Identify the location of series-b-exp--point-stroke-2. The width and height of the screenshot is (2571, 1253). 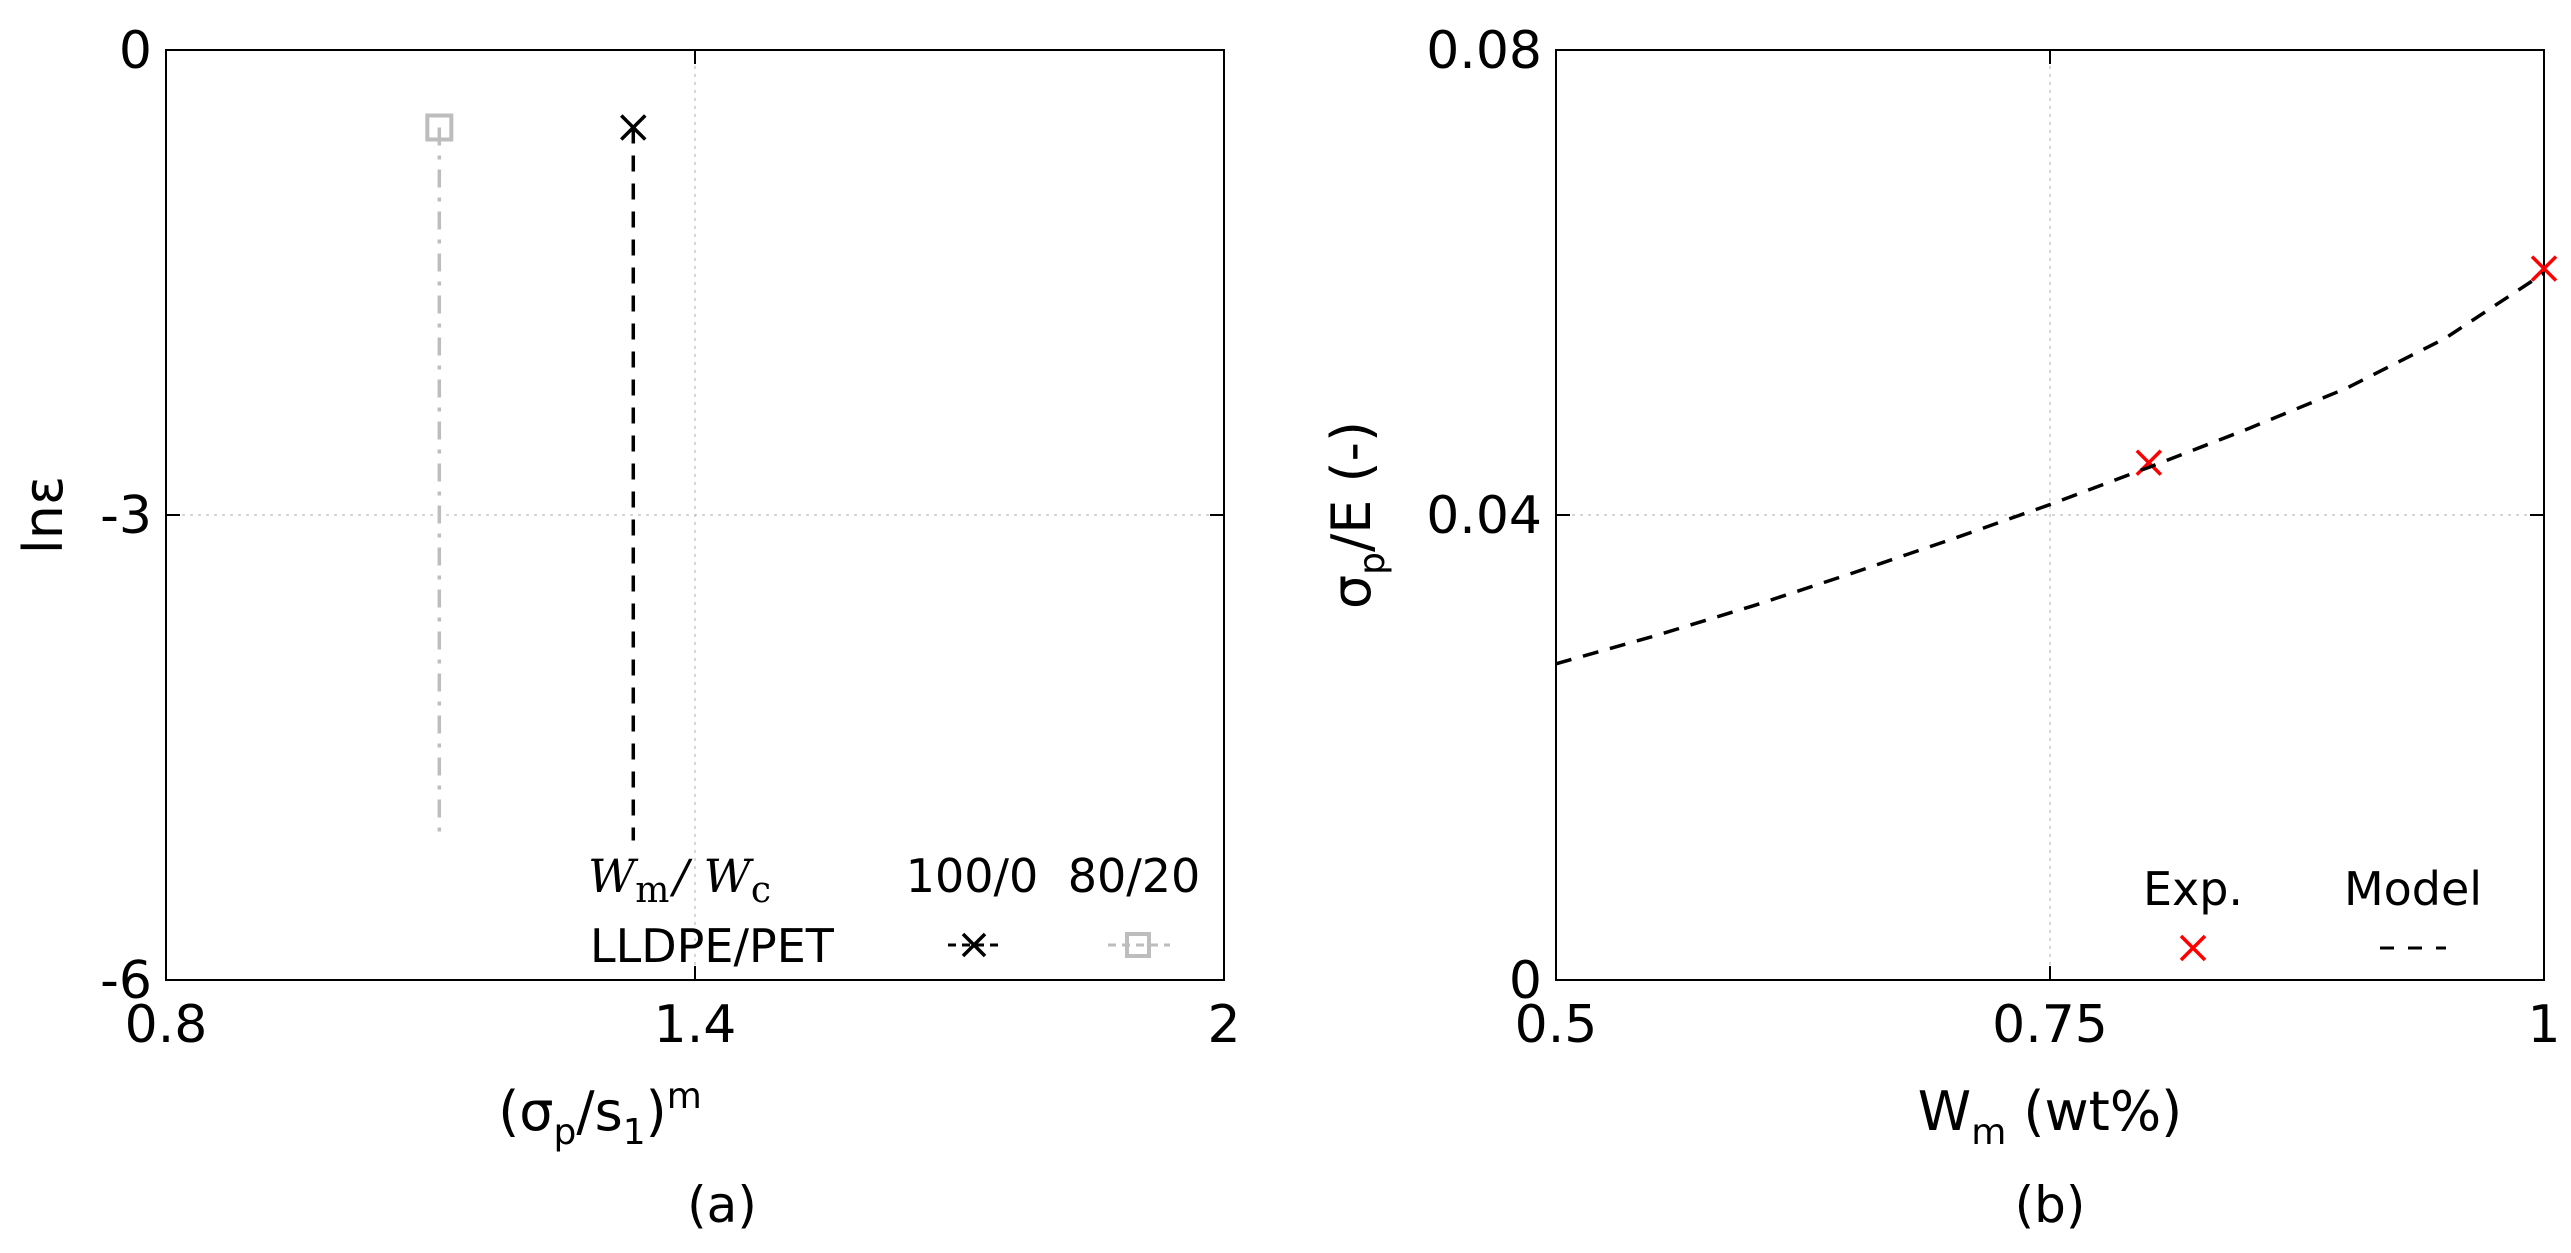
(2544, 268).